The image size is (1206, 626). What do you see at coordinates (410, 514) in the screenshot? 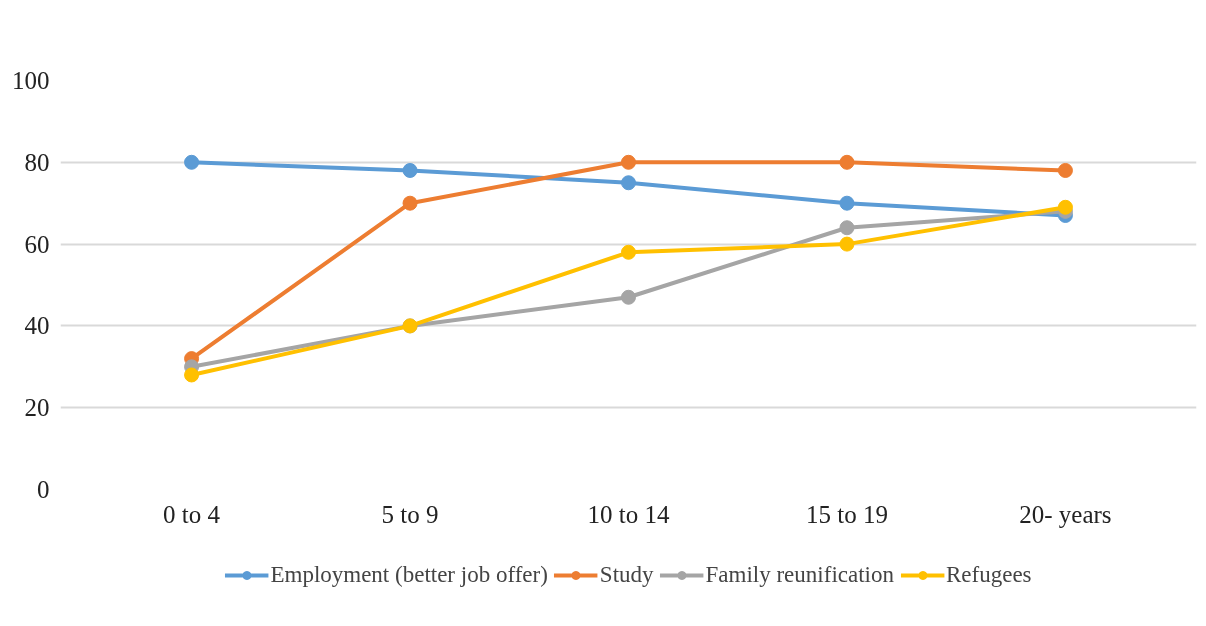
I see `x-tick-label: 5 to 9` at bounding box center [410, 514].